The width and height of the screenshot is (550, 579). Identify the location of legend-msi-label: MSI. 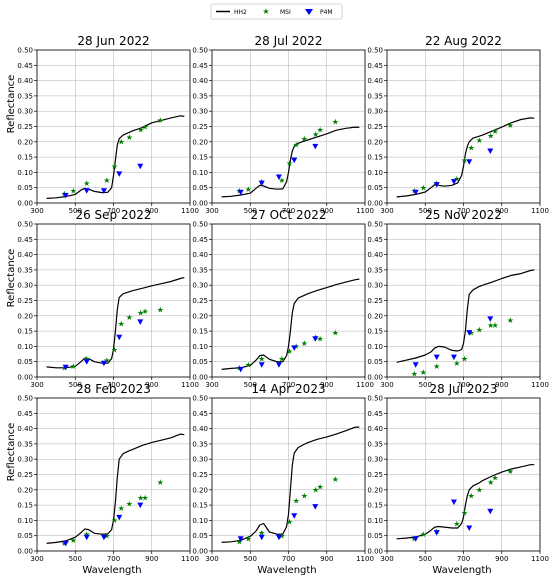
(285, 12).